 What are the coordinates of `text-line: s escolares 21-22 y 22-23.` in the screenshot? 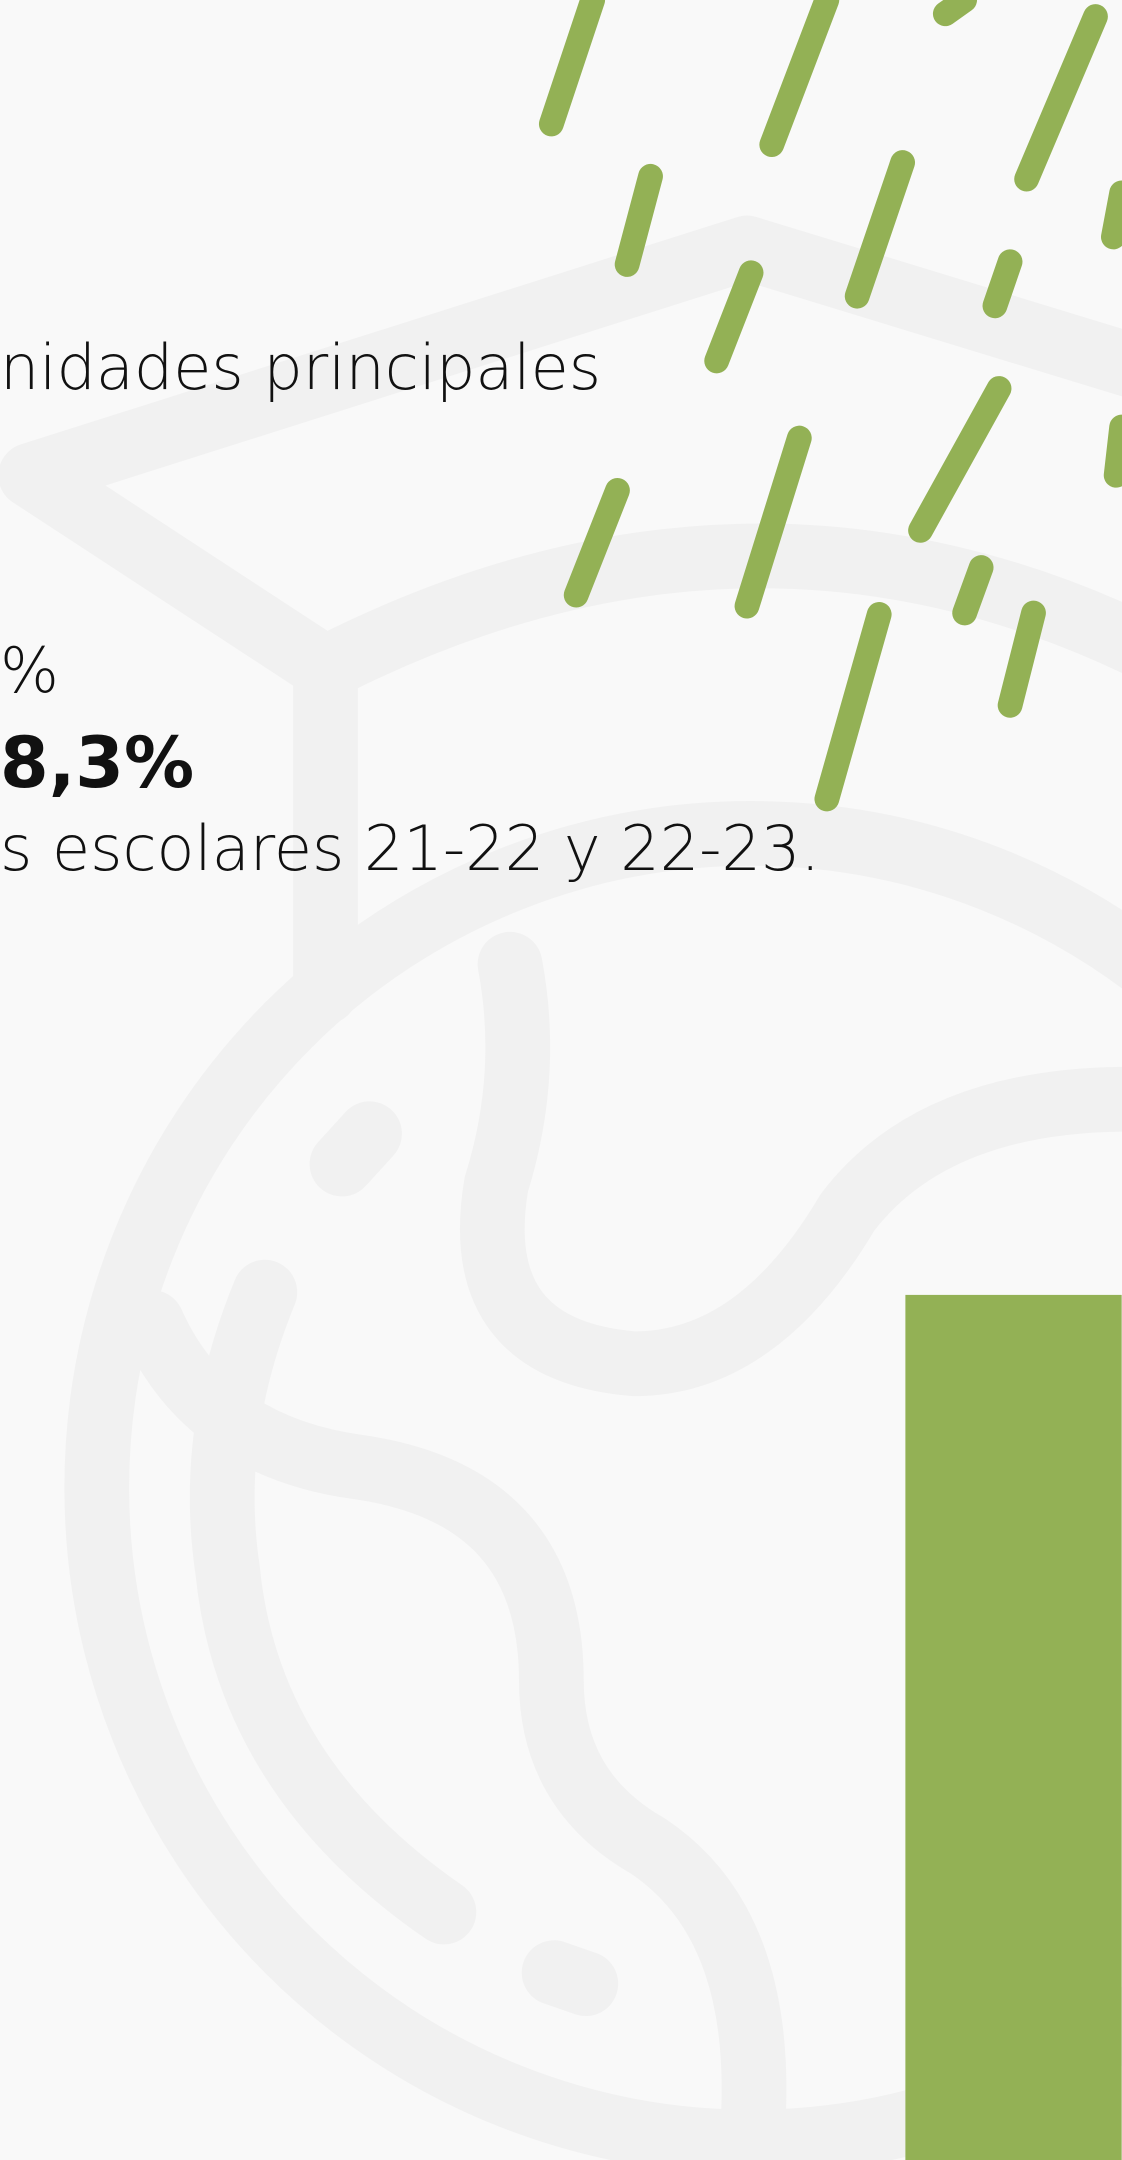 It's located at (410, 848).